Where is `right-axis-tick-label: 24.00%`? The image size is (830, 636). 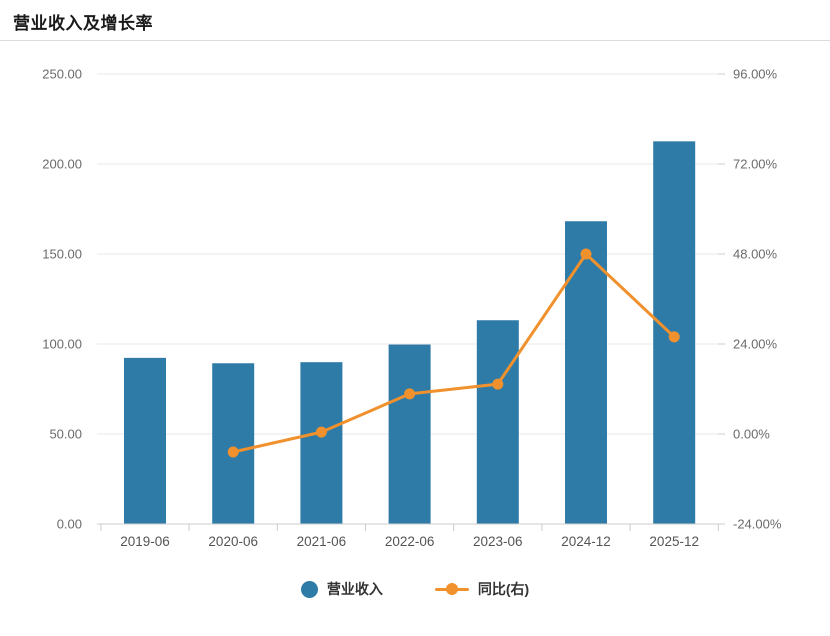 right-axis-tick-label: 24.00% is located at coordinates (755, 344).